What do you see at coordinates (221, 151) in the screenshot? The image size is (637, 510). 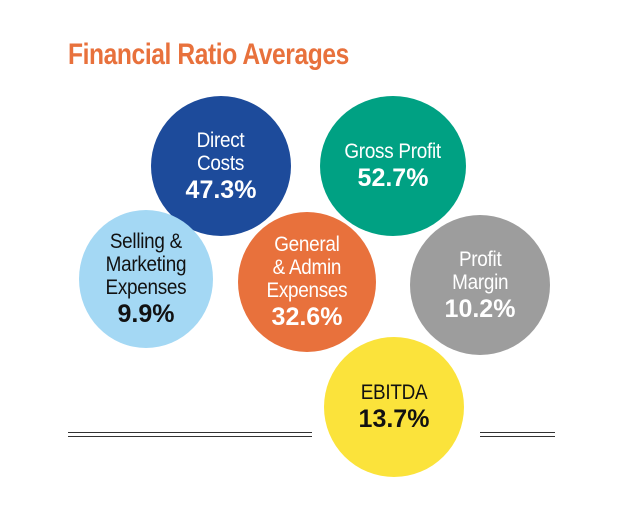 I see `direct-costs-label: Direct Costs` at bounding box center [221, 151].